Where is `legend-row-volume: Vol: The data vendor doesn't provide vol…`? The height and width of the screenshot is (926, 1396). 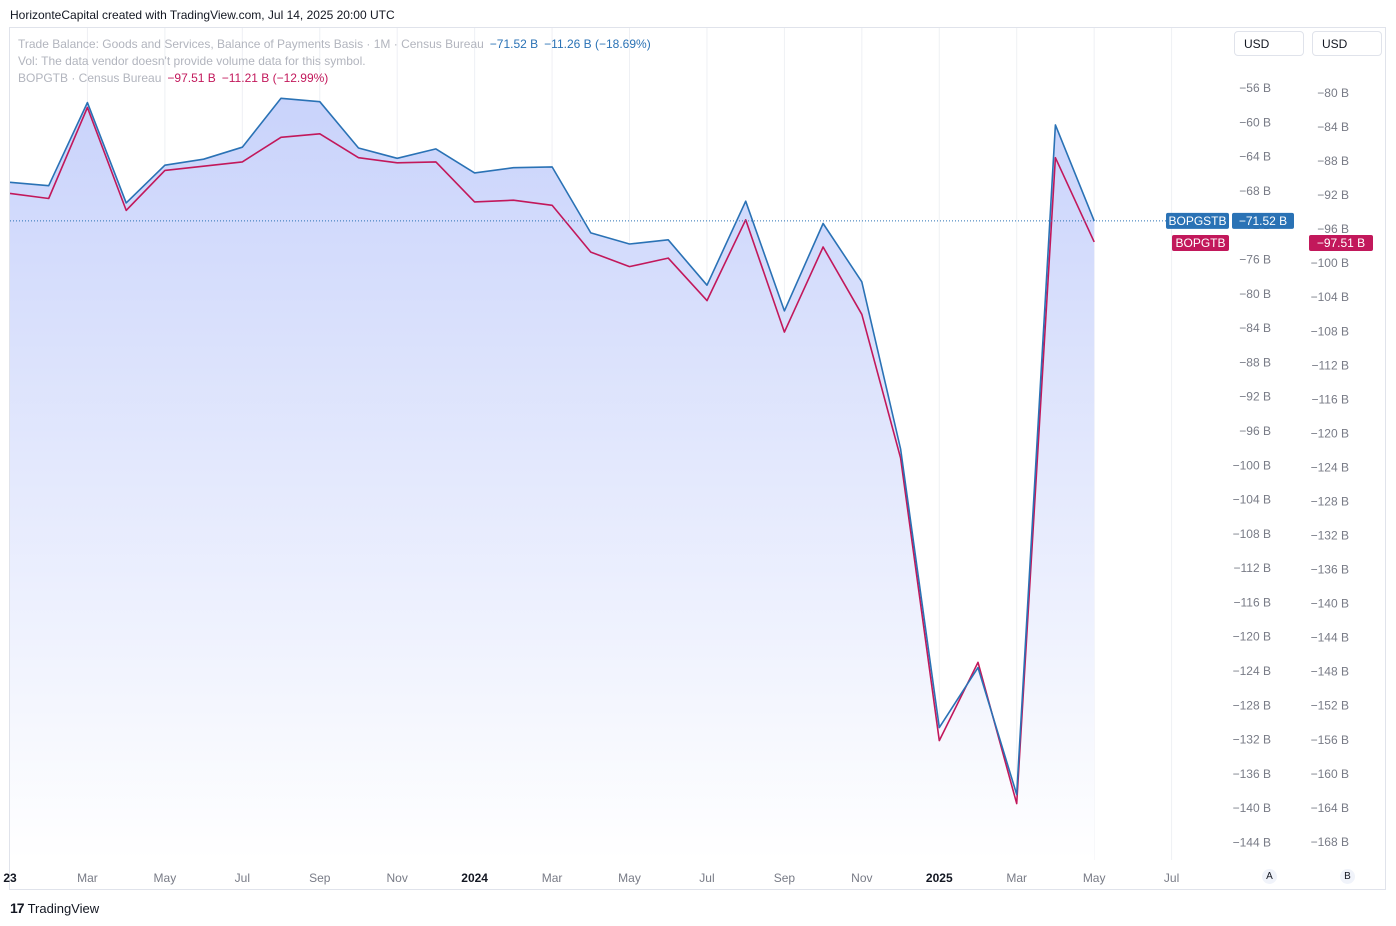 legend-row-volume: Vol: The data vendor doesn't provide vol… is located at coordinates (334, 61).